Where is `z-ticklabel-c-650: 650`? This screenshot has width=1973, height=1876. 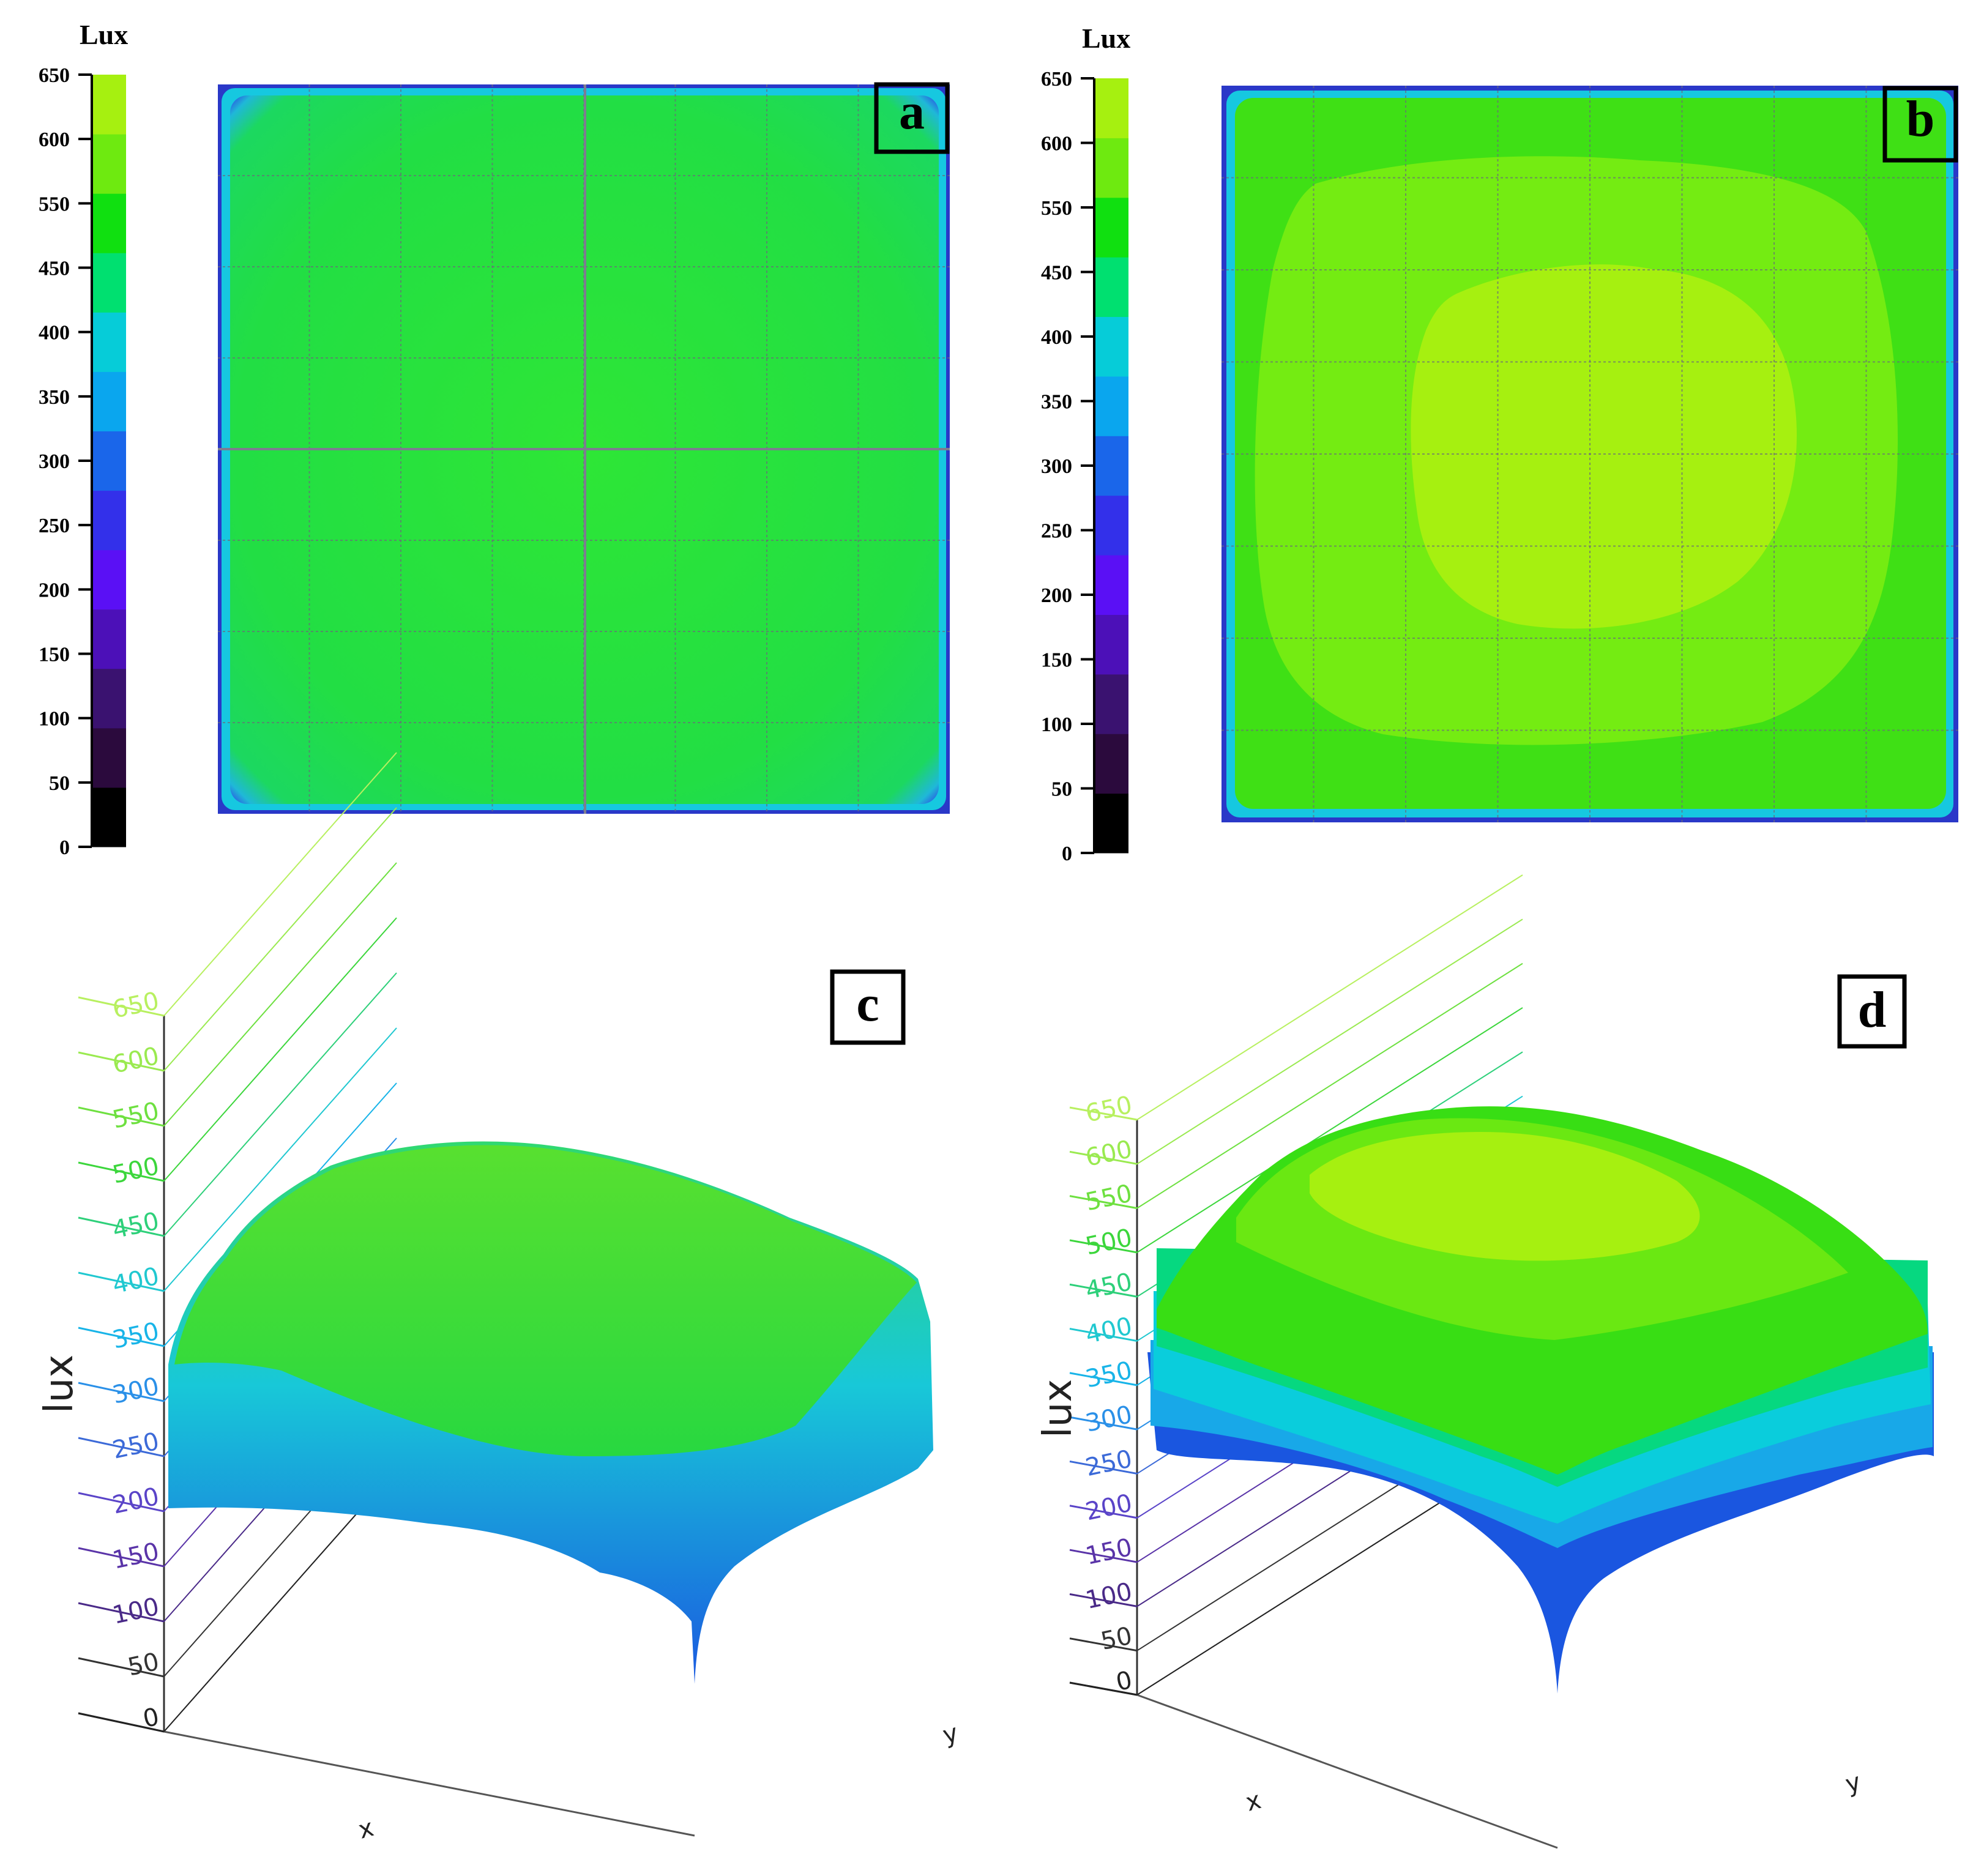 z-ticklabel-c-650: 650 is located at coordinates (136, 1005).